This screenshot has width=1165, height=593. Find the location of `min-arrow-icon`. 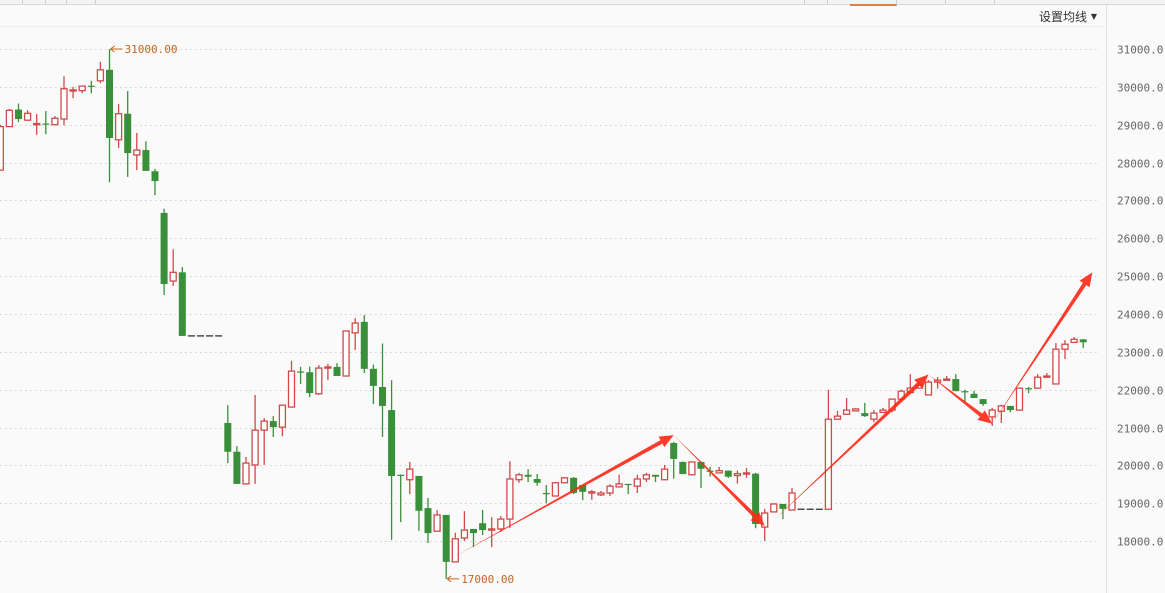

min-arrow-icon is located at coordinates (453, 579).